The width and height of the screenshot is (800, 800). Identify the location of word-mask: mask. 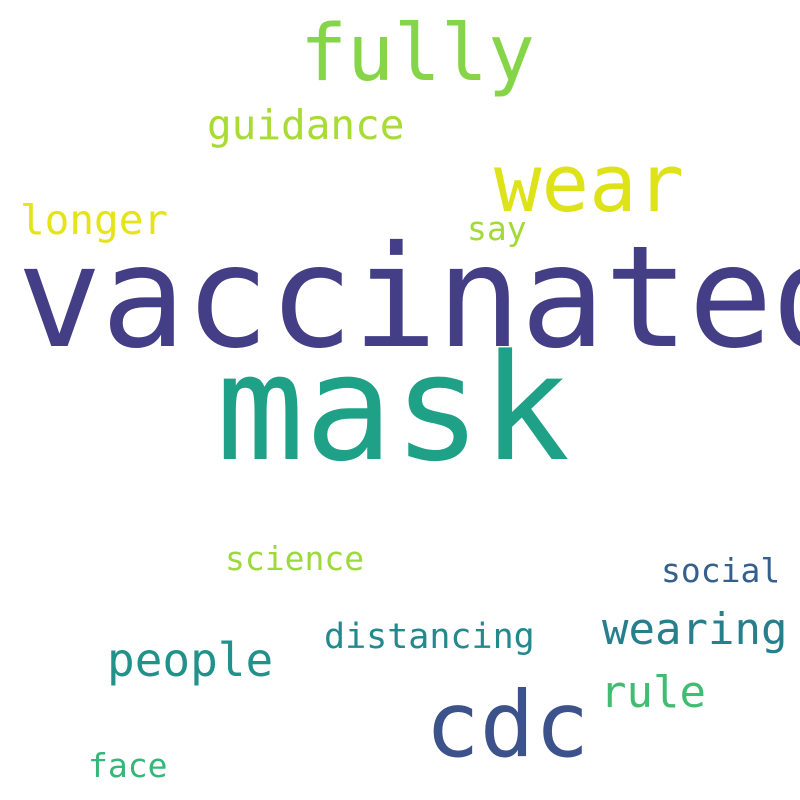
(393, 408).